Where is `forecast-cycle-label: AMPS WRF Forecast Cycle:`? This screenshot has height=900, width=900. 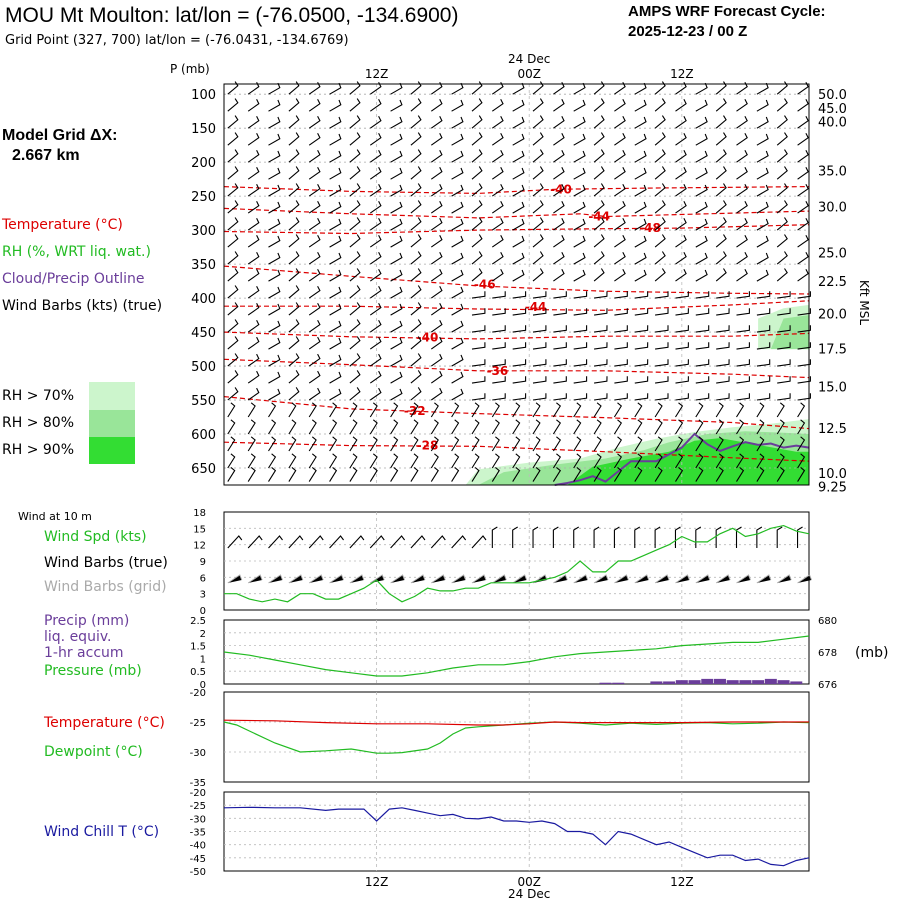 forecast-cycle-label: AMPS WRF Forecast Cycle: is located at coordinates (727, 11).